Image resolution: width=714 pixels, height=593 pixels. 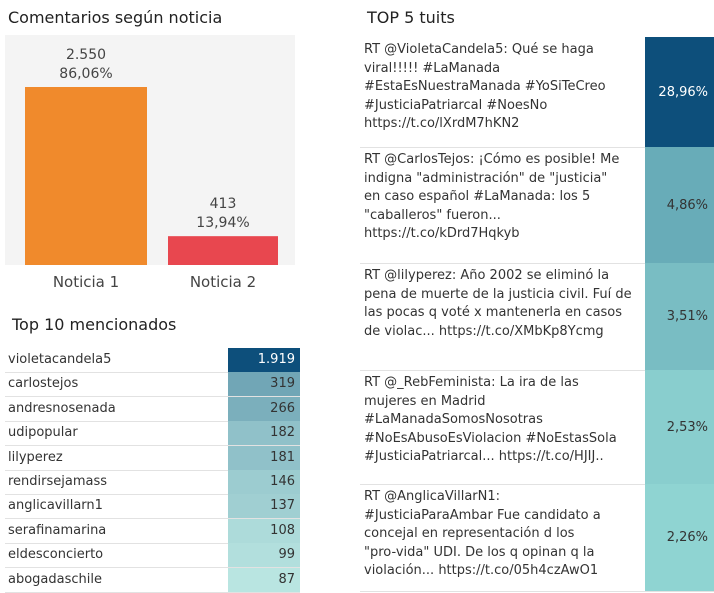 What do you see at coordinates (152, 458) in the screenshot?
I see `mention-row: lilyperez 181` at bounding box center [152, 458].